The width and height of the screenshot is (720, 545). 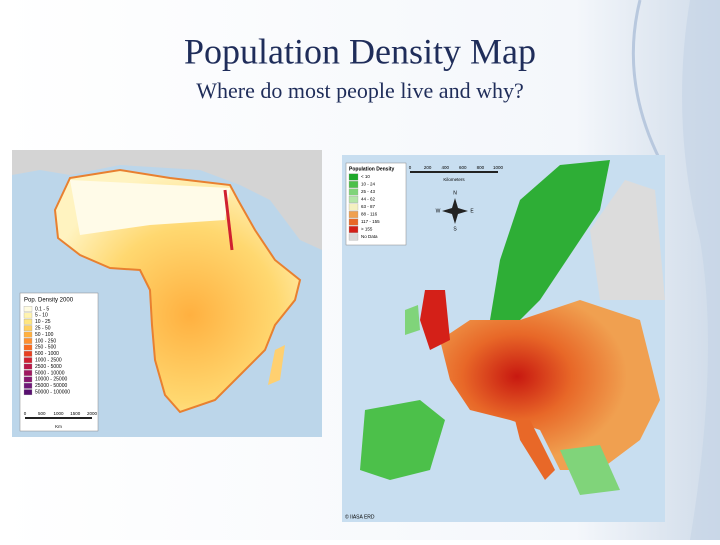 What do you see at coordinates (627, 240) in the screenshot?
I see `no-data-land` at bounding box center [627, 240].